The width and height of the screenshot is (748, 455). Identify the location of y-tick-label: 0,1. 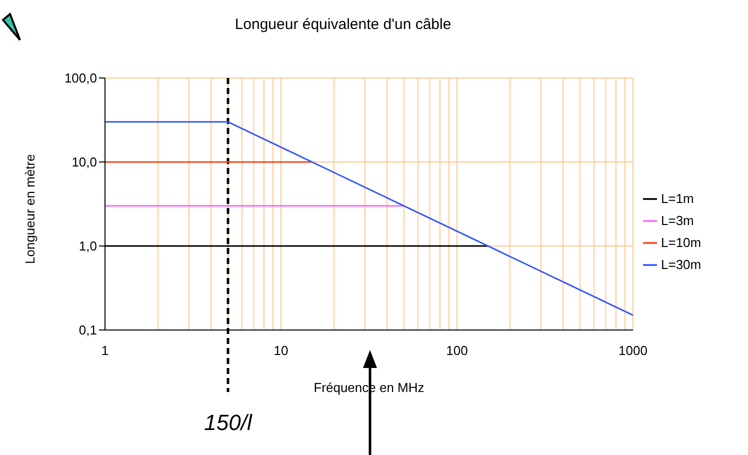
(87, 330).